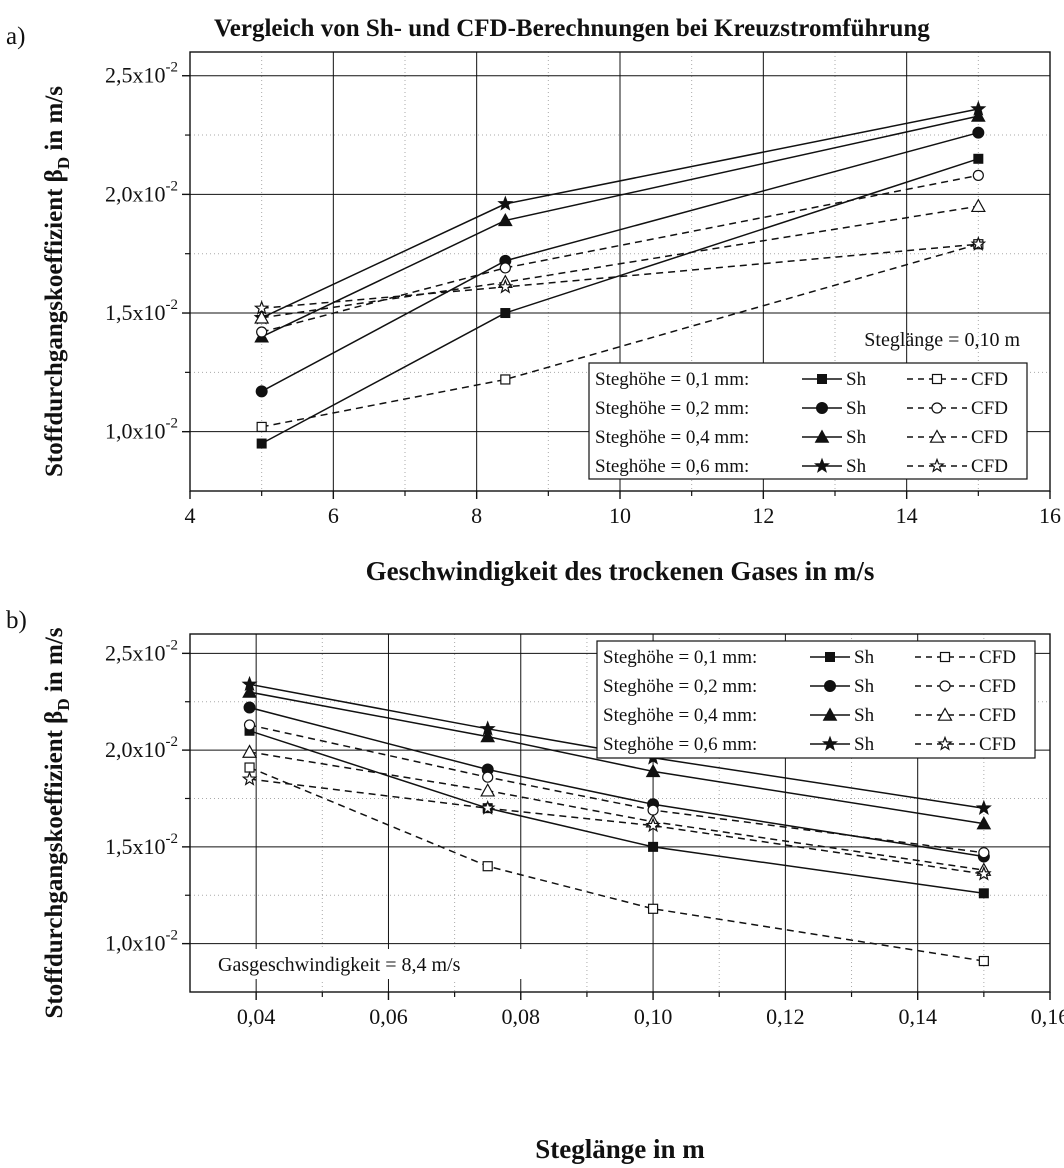 The height and width of the screenshot is (1168, 1064). What do you see at coordinates (672, 408) in the screenshot?
I see `legend-label: Steghöhe = 0,2 mm:` at bounding box center [672, 408].